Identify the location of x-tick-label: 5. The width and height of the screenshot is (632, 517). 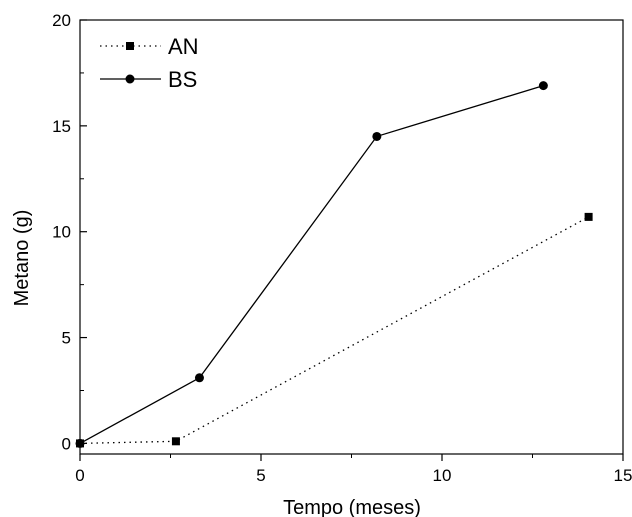
(260, 475).